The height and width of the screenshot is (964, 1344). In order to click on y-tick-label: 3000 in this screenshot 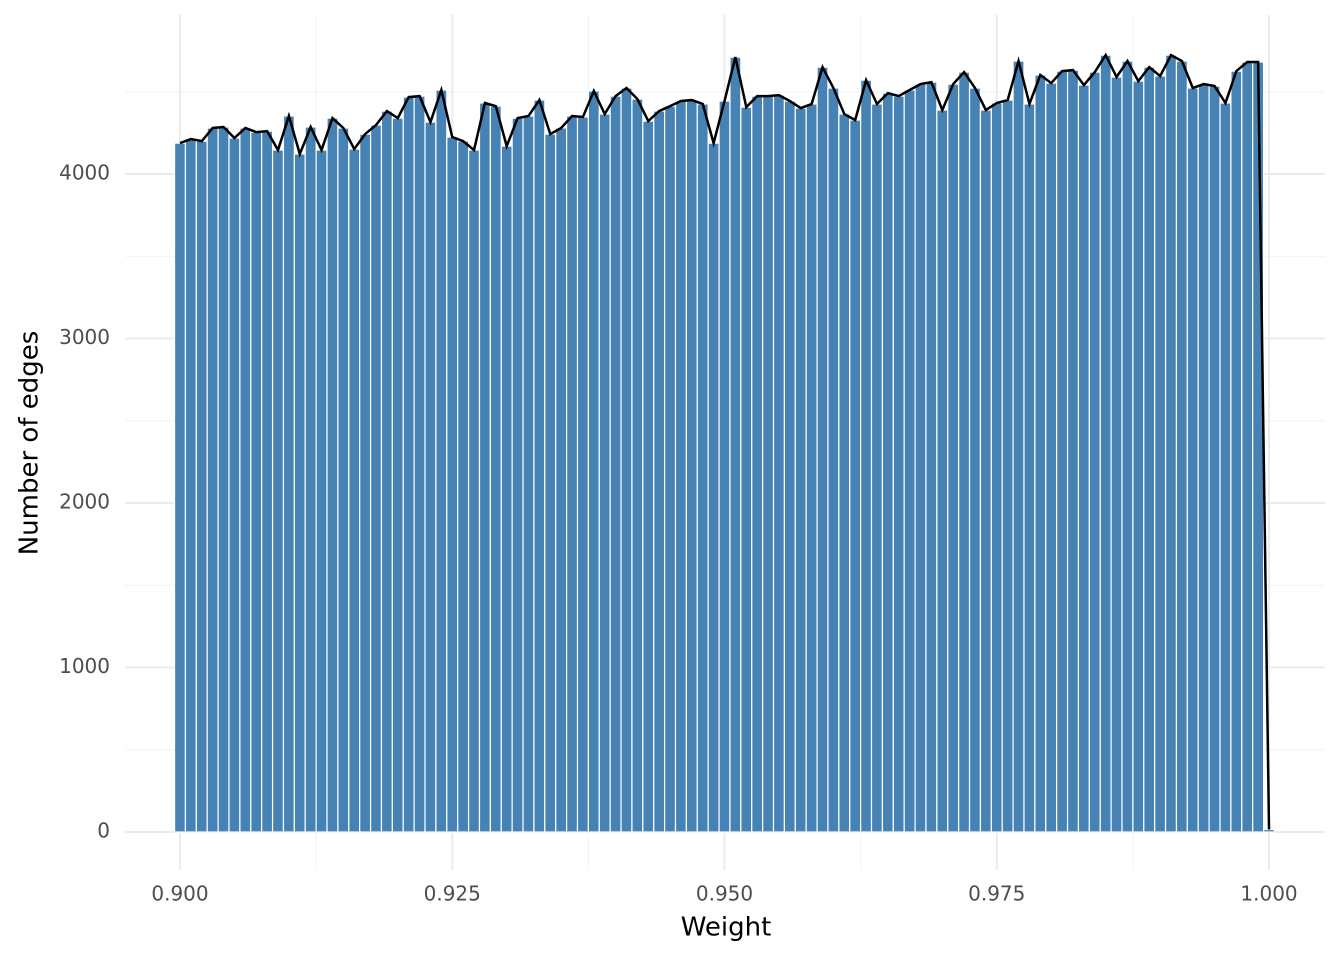, I will do `click(84, 337)`.